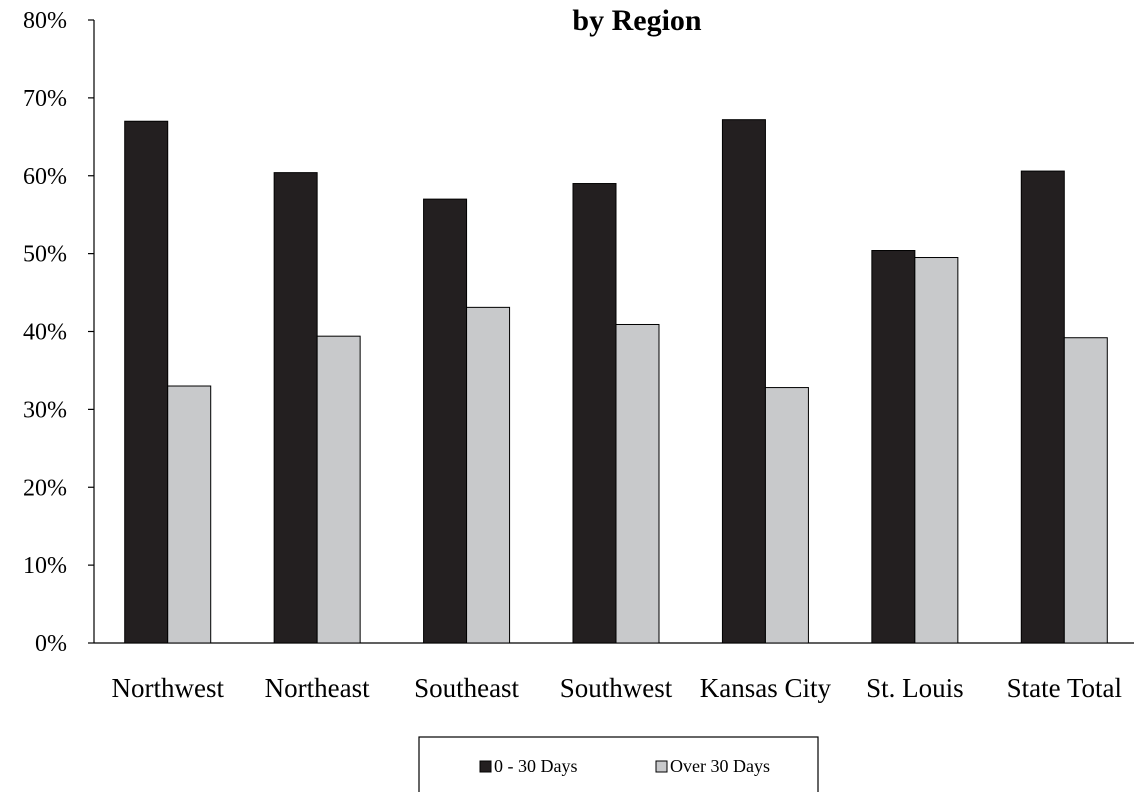  I want to click on y-tick-label: 60%, so click(45, 177).